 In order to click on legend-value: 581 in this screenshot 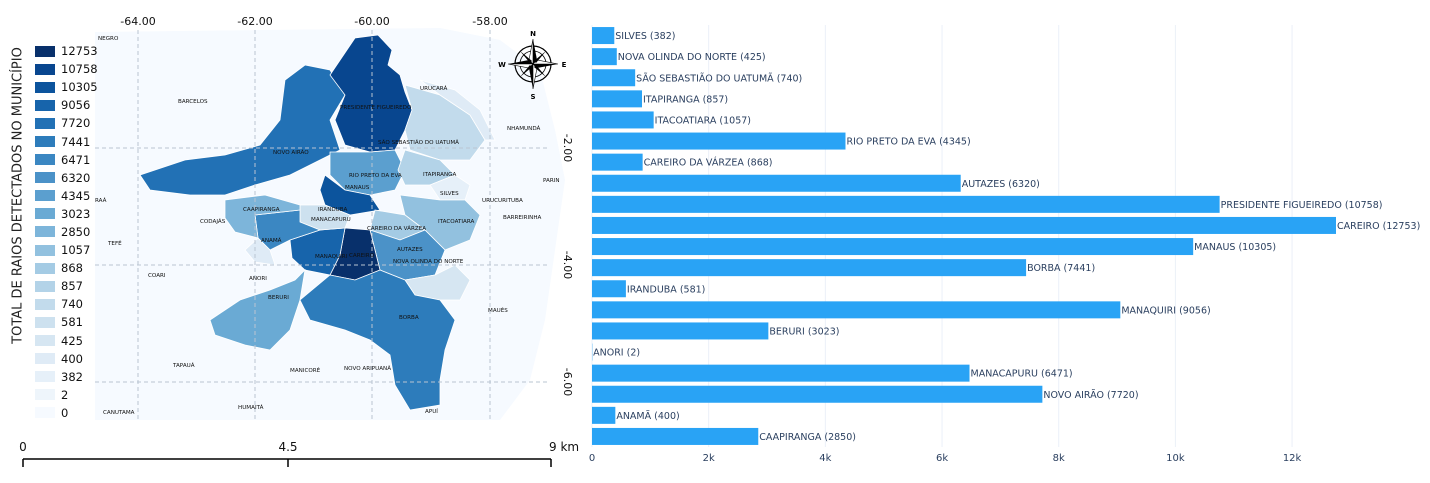, I will do `click(72, 322)`.